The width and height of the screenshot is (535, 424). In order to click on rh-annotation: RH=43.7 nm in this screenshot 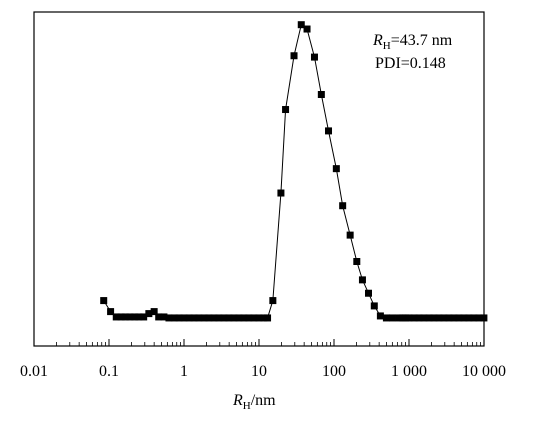, I will do `click(412, 42)`.